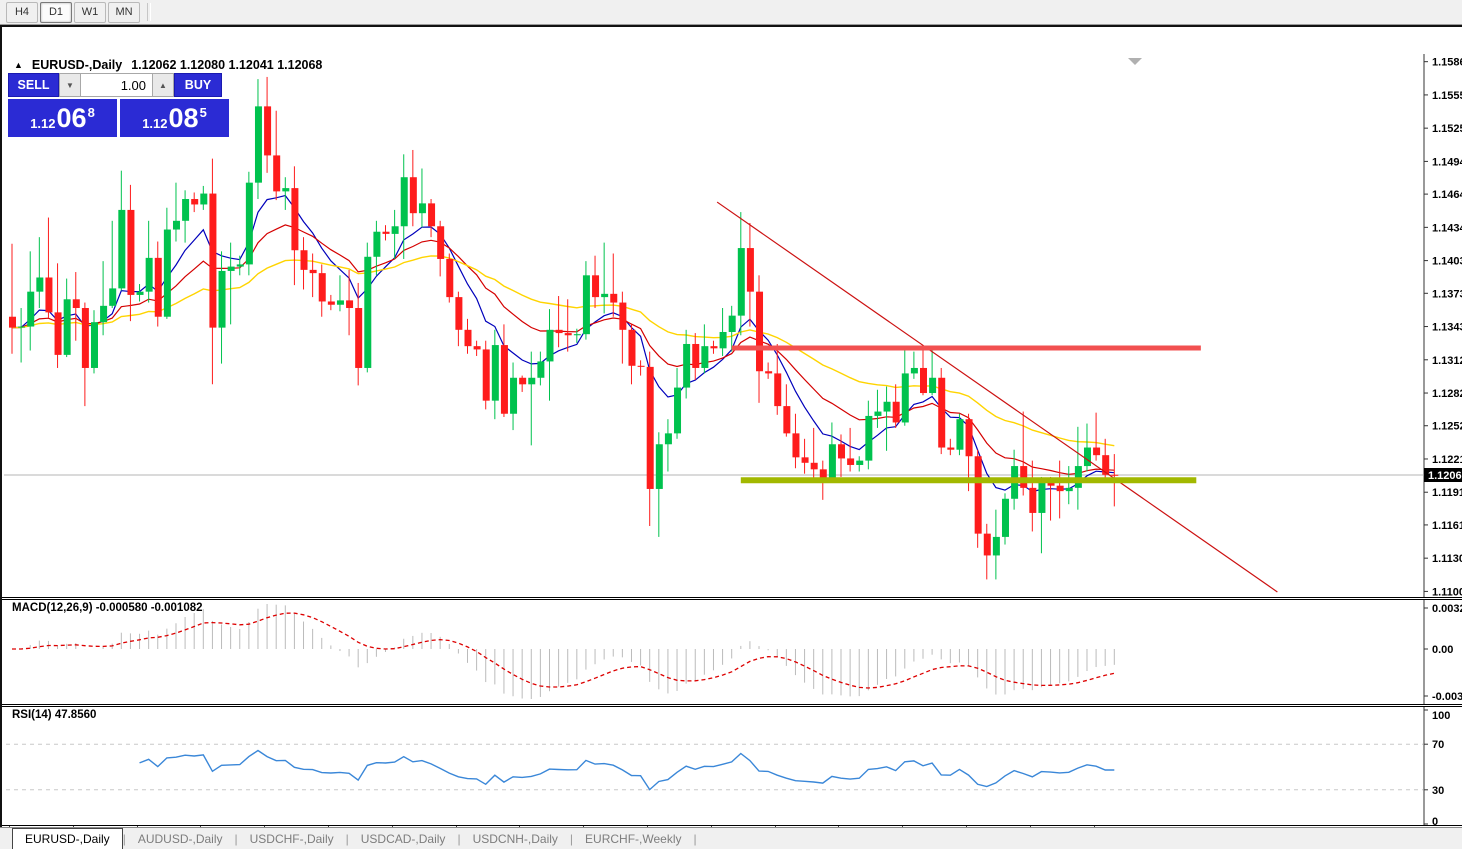 The width and height of the screenshot is (1462, 849). Describe the element at coordinates (91, 112) in the screenshot. I see `sell-pipette: 8` at that location.